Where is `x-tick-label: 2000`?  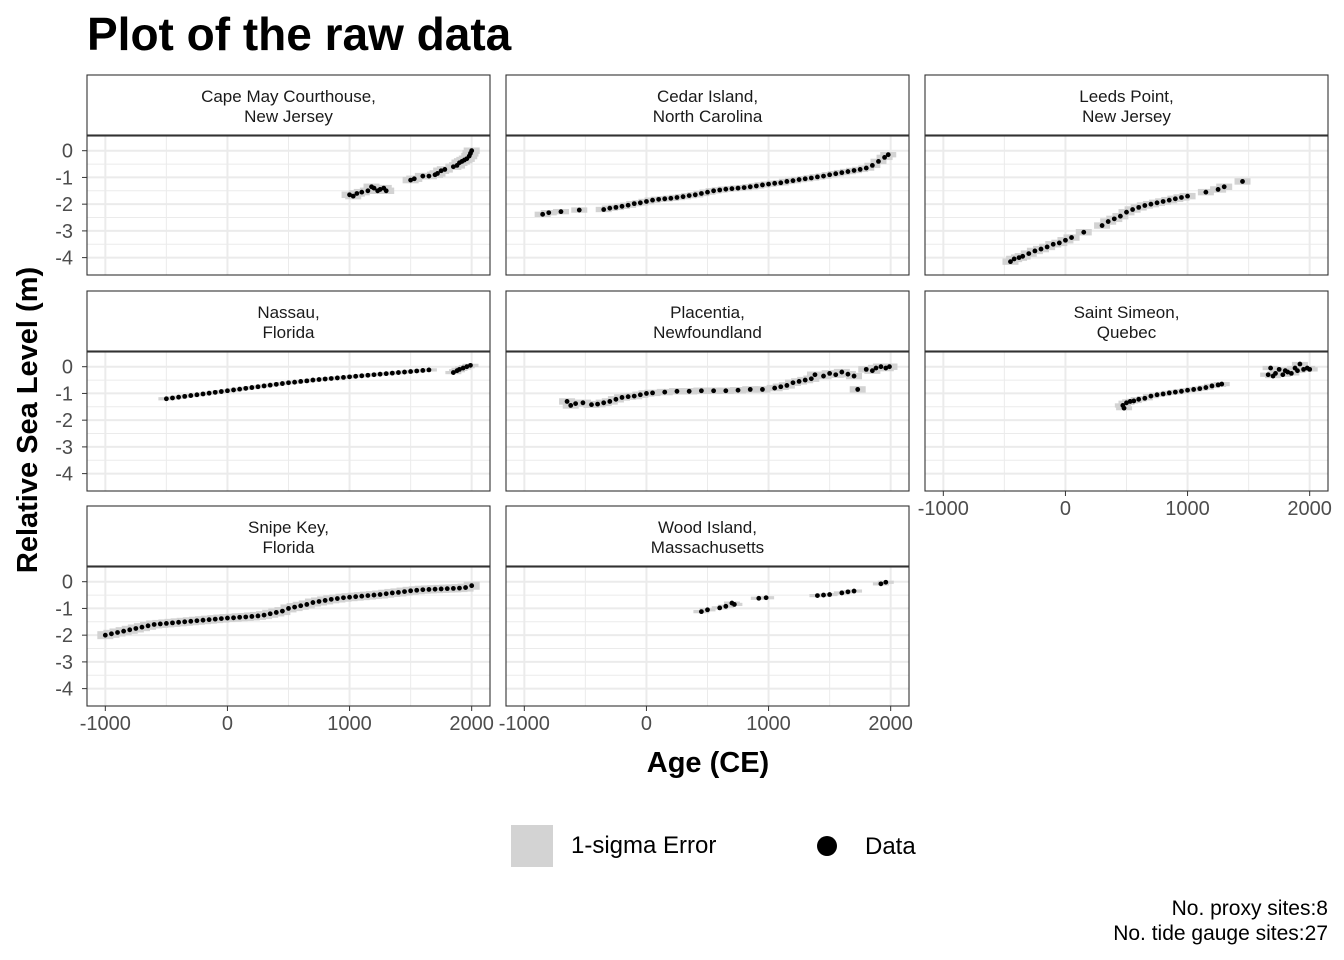
x-tick-label: 2000 is located at coordinates (890, 724).